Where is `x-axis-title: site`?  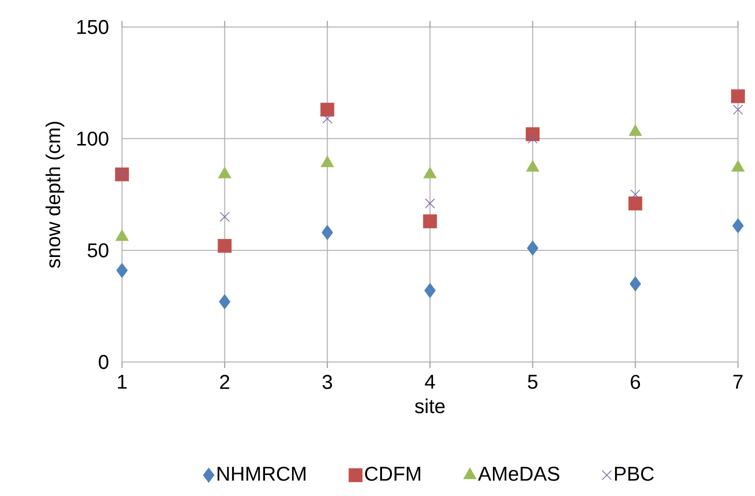 x-axis-title: site is located at coordinates (429, 406).